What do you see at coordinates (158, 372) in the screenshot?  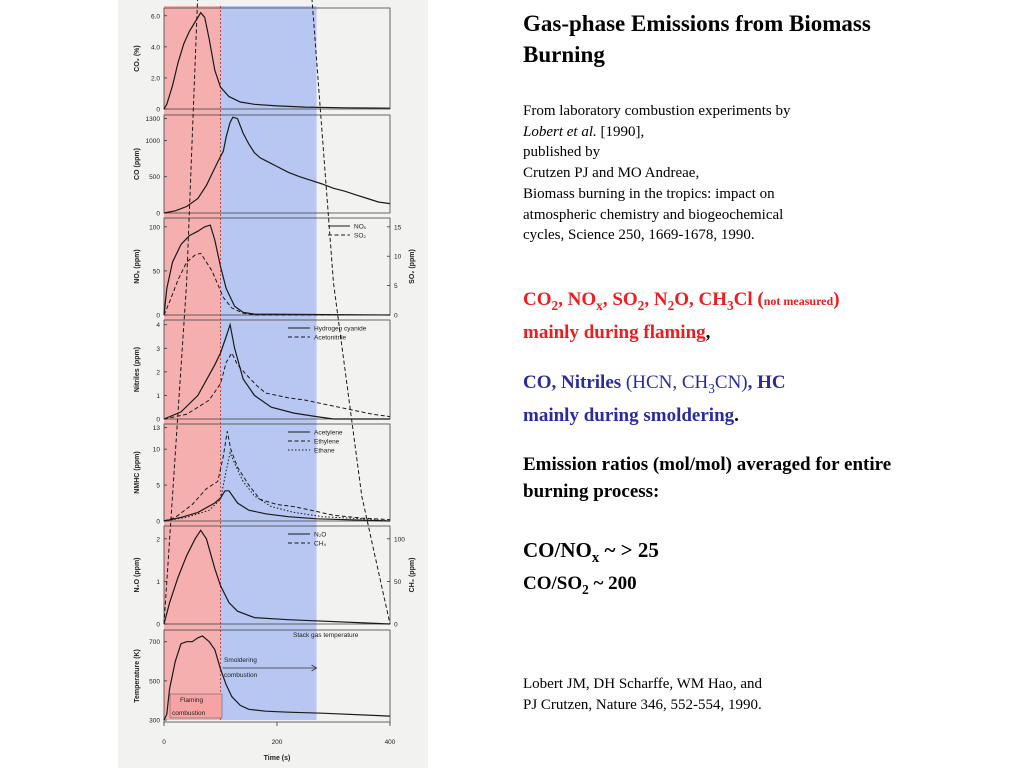 I see `y-tick-label-nitriles: 2` at bounding box center [158, 372].